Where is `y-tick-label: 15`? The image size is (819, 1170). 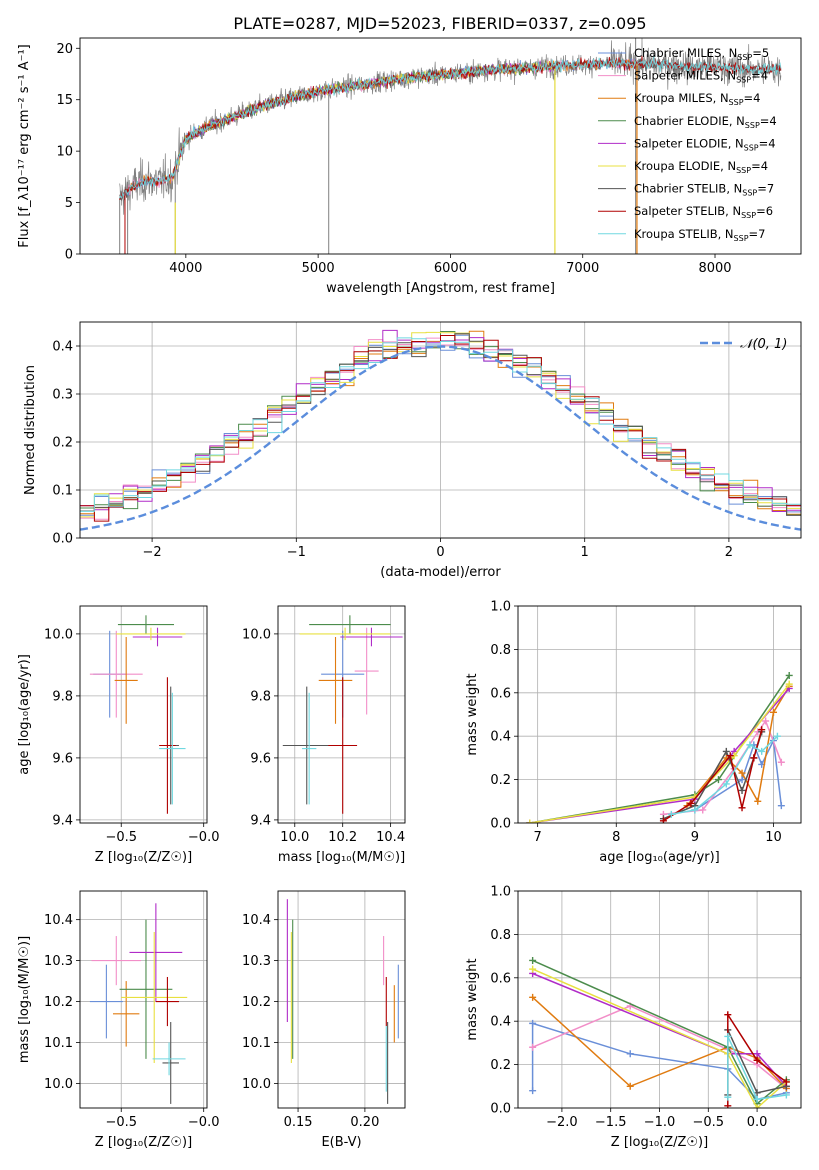
y-tick-label: 15 is located at coordinates (64, 100).